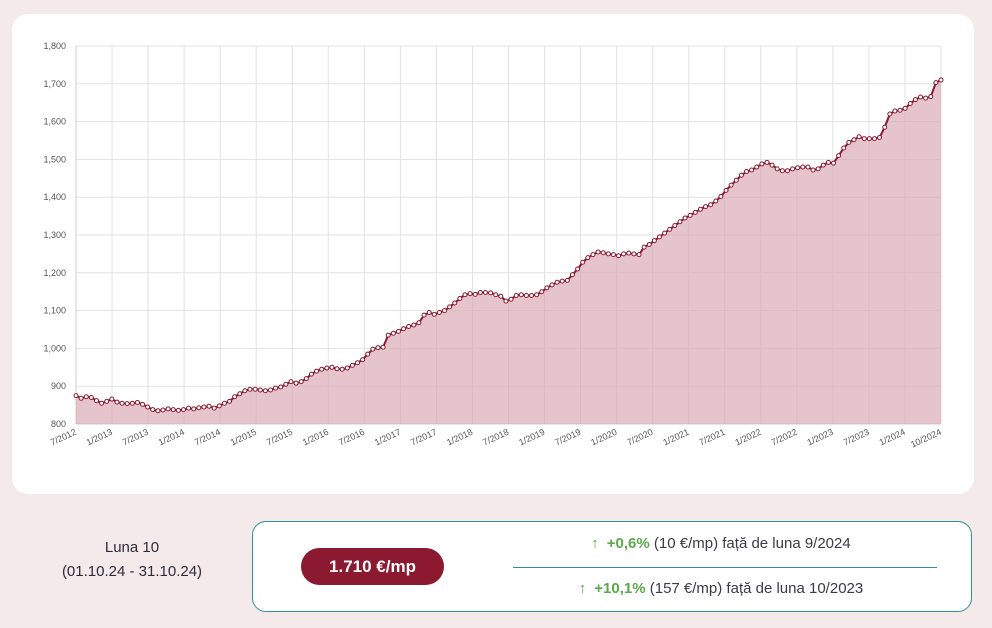 This screenshot has width=992, height=628. I want to click on period-info: Luna 10 (01.10.24 - 31.10.24), so click(132, 560).